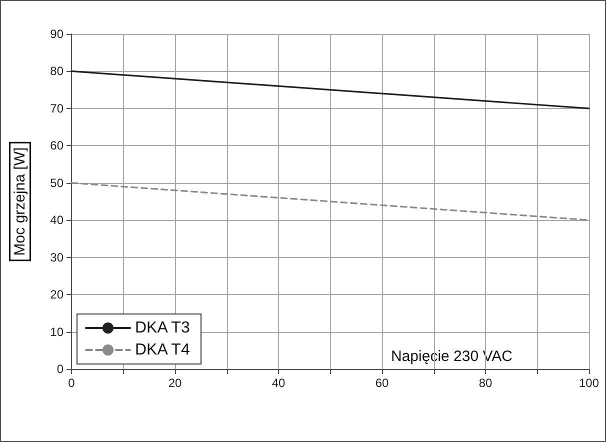  I want to click on y-axis-title: Moc grzejna [W], so click(20, 201).